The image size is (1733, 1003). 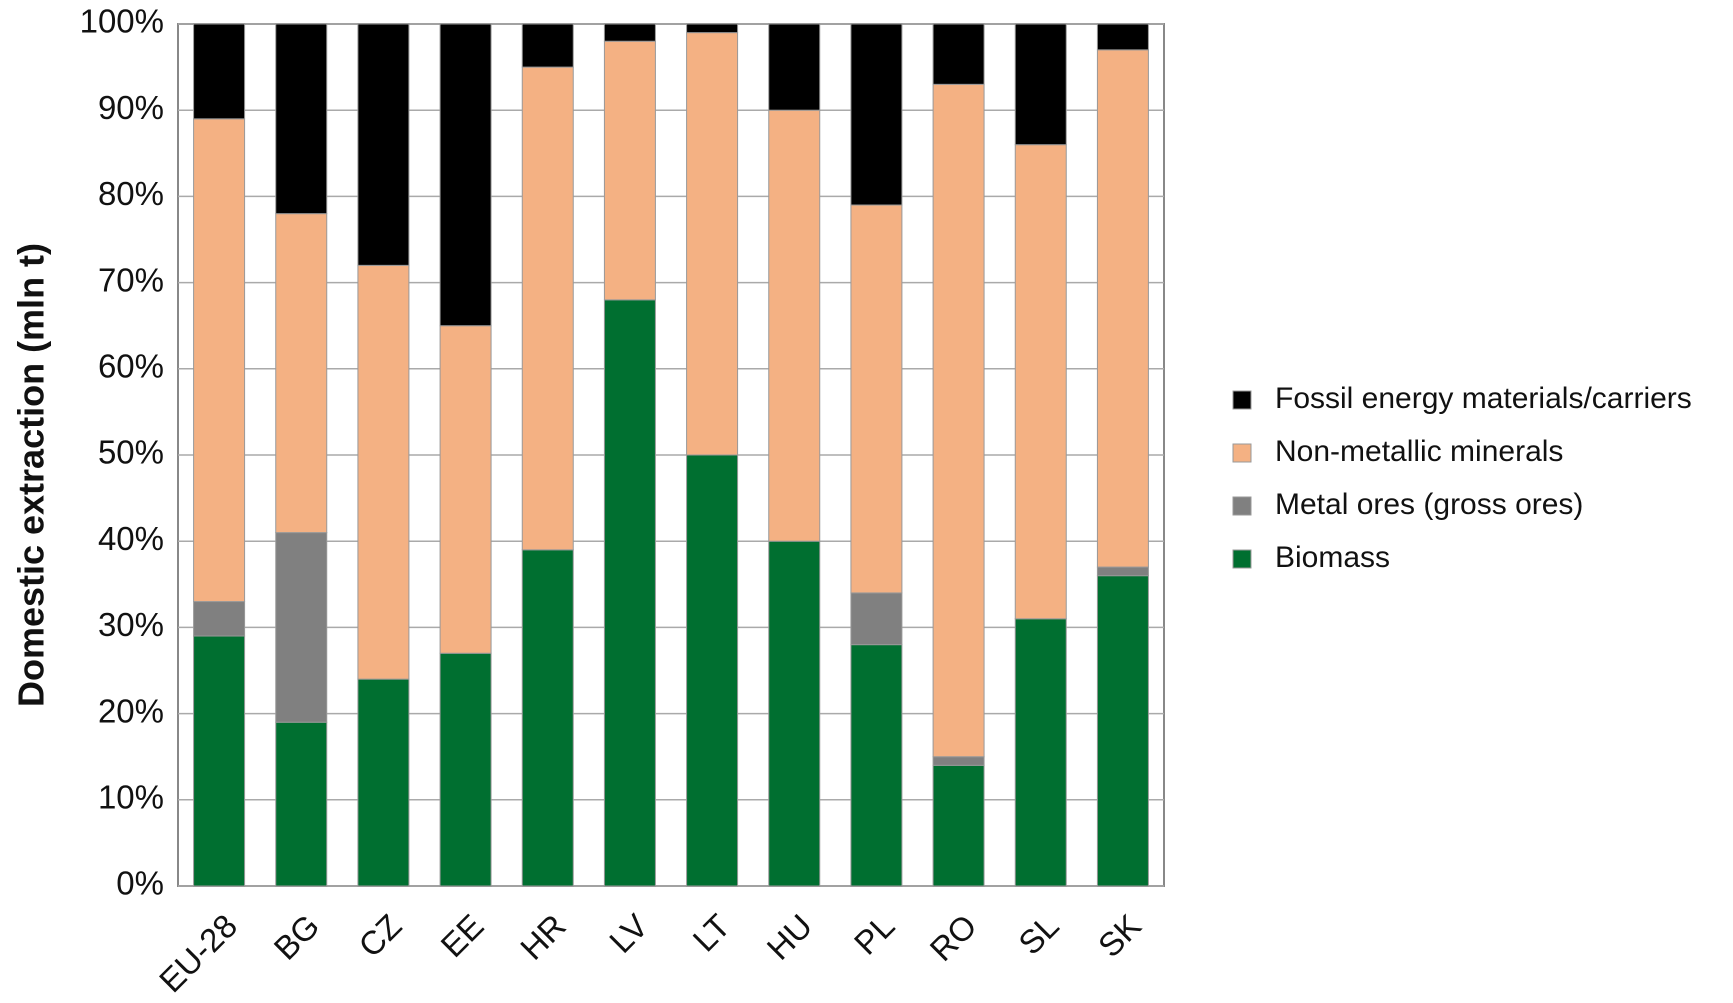 I want to click on y-tick-label: 90%, so click(x=131, y=107).